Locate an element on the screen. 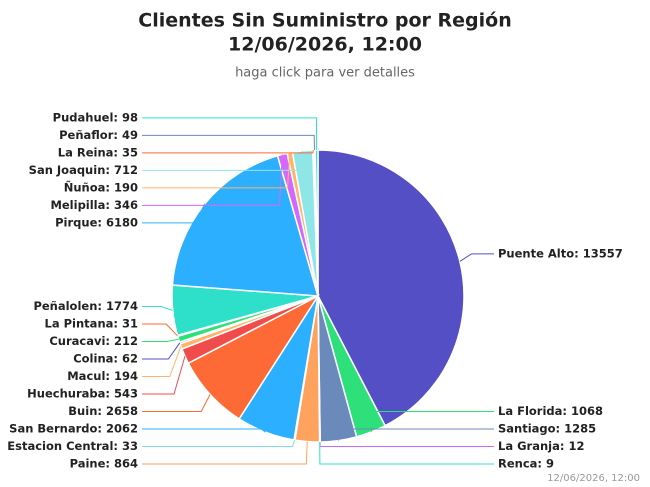 The width and height of the screenshot is (650, 487). data-label: Peñalolen: 1774 is located at coordinates (85, 306).